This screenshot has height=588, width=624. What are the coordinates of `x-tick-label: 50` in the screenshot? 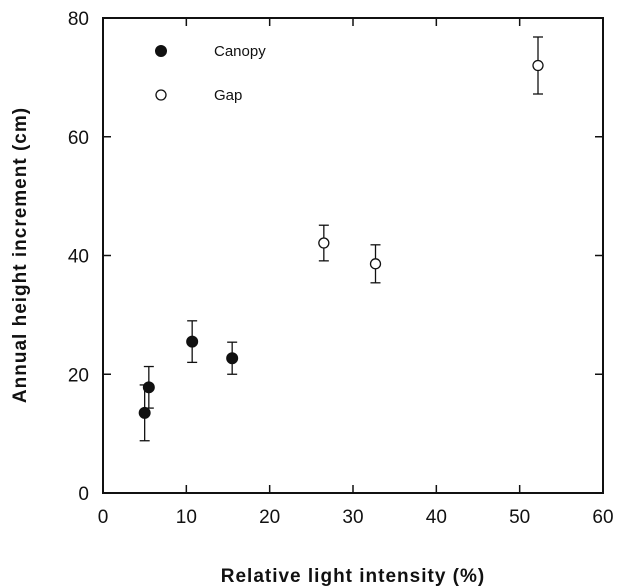 It's located at (519, 517).